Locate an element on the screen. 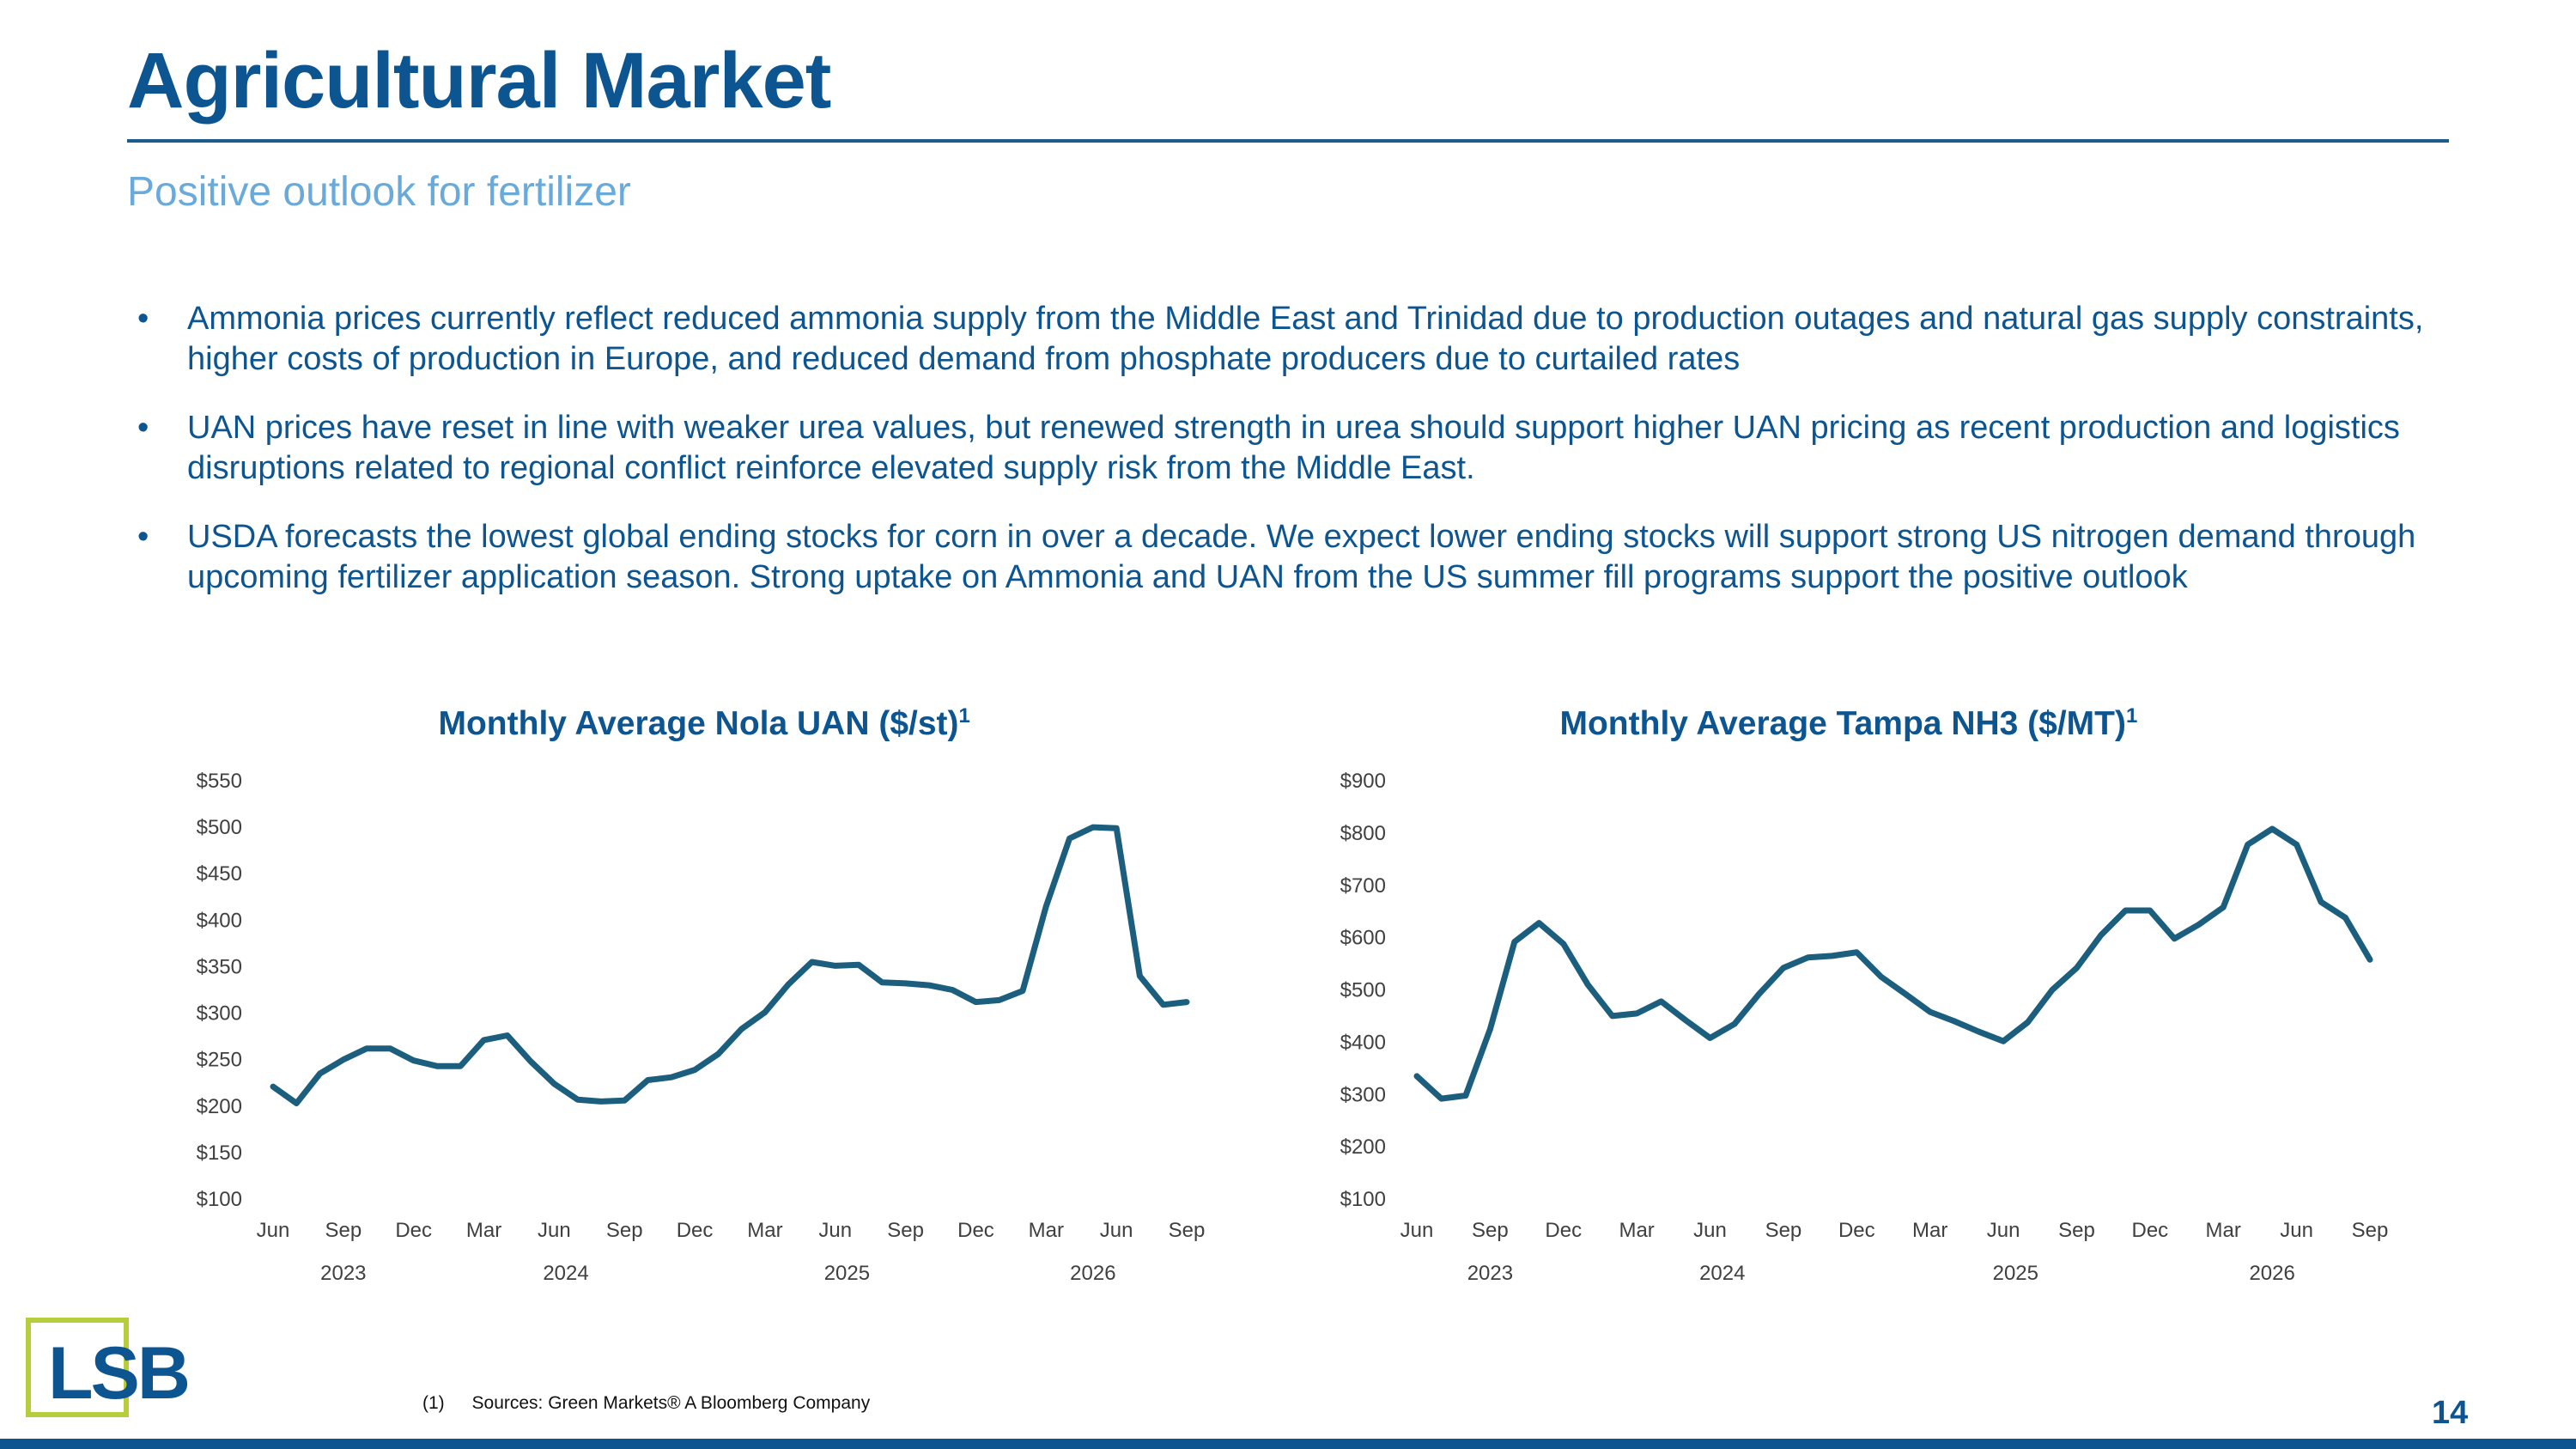 This screenshot has width=2576, height=1449. chart-title-text: Monthly Average Nola UAN ($/st) is located at coordinates (698, 723).